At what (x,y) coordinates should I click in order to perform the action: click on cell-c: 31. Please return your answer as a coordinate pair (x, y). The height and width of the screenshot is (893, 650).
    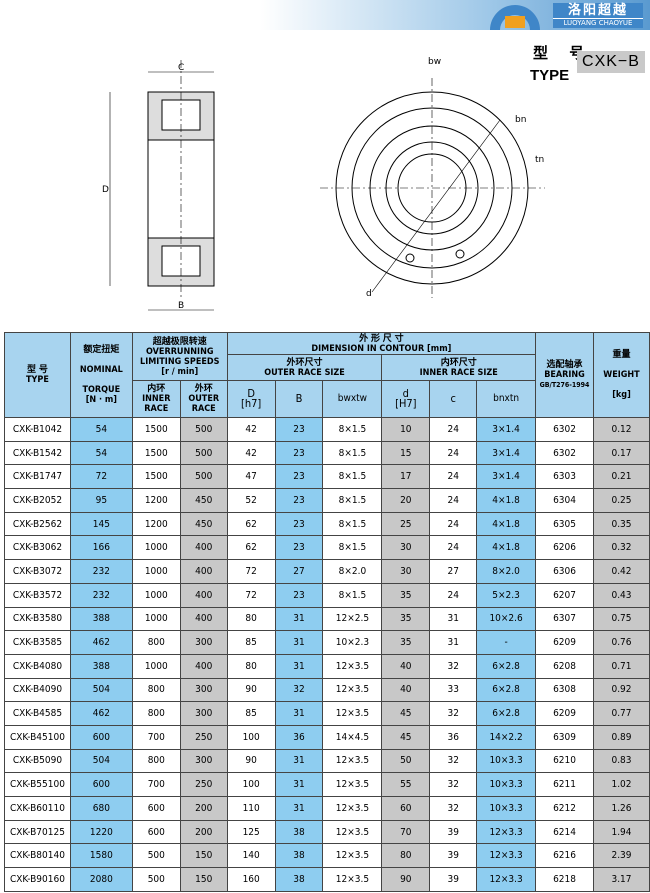
    Looking at the image, I should click on (453, 642).